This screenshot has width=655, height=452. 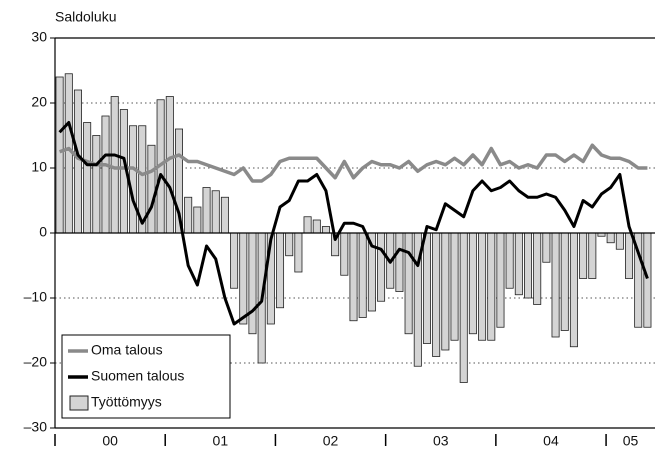 What do you see at coordinates (36, 297) in the screenshot?
I see `y-tick-label: –10` at bounding box center [36, 297].